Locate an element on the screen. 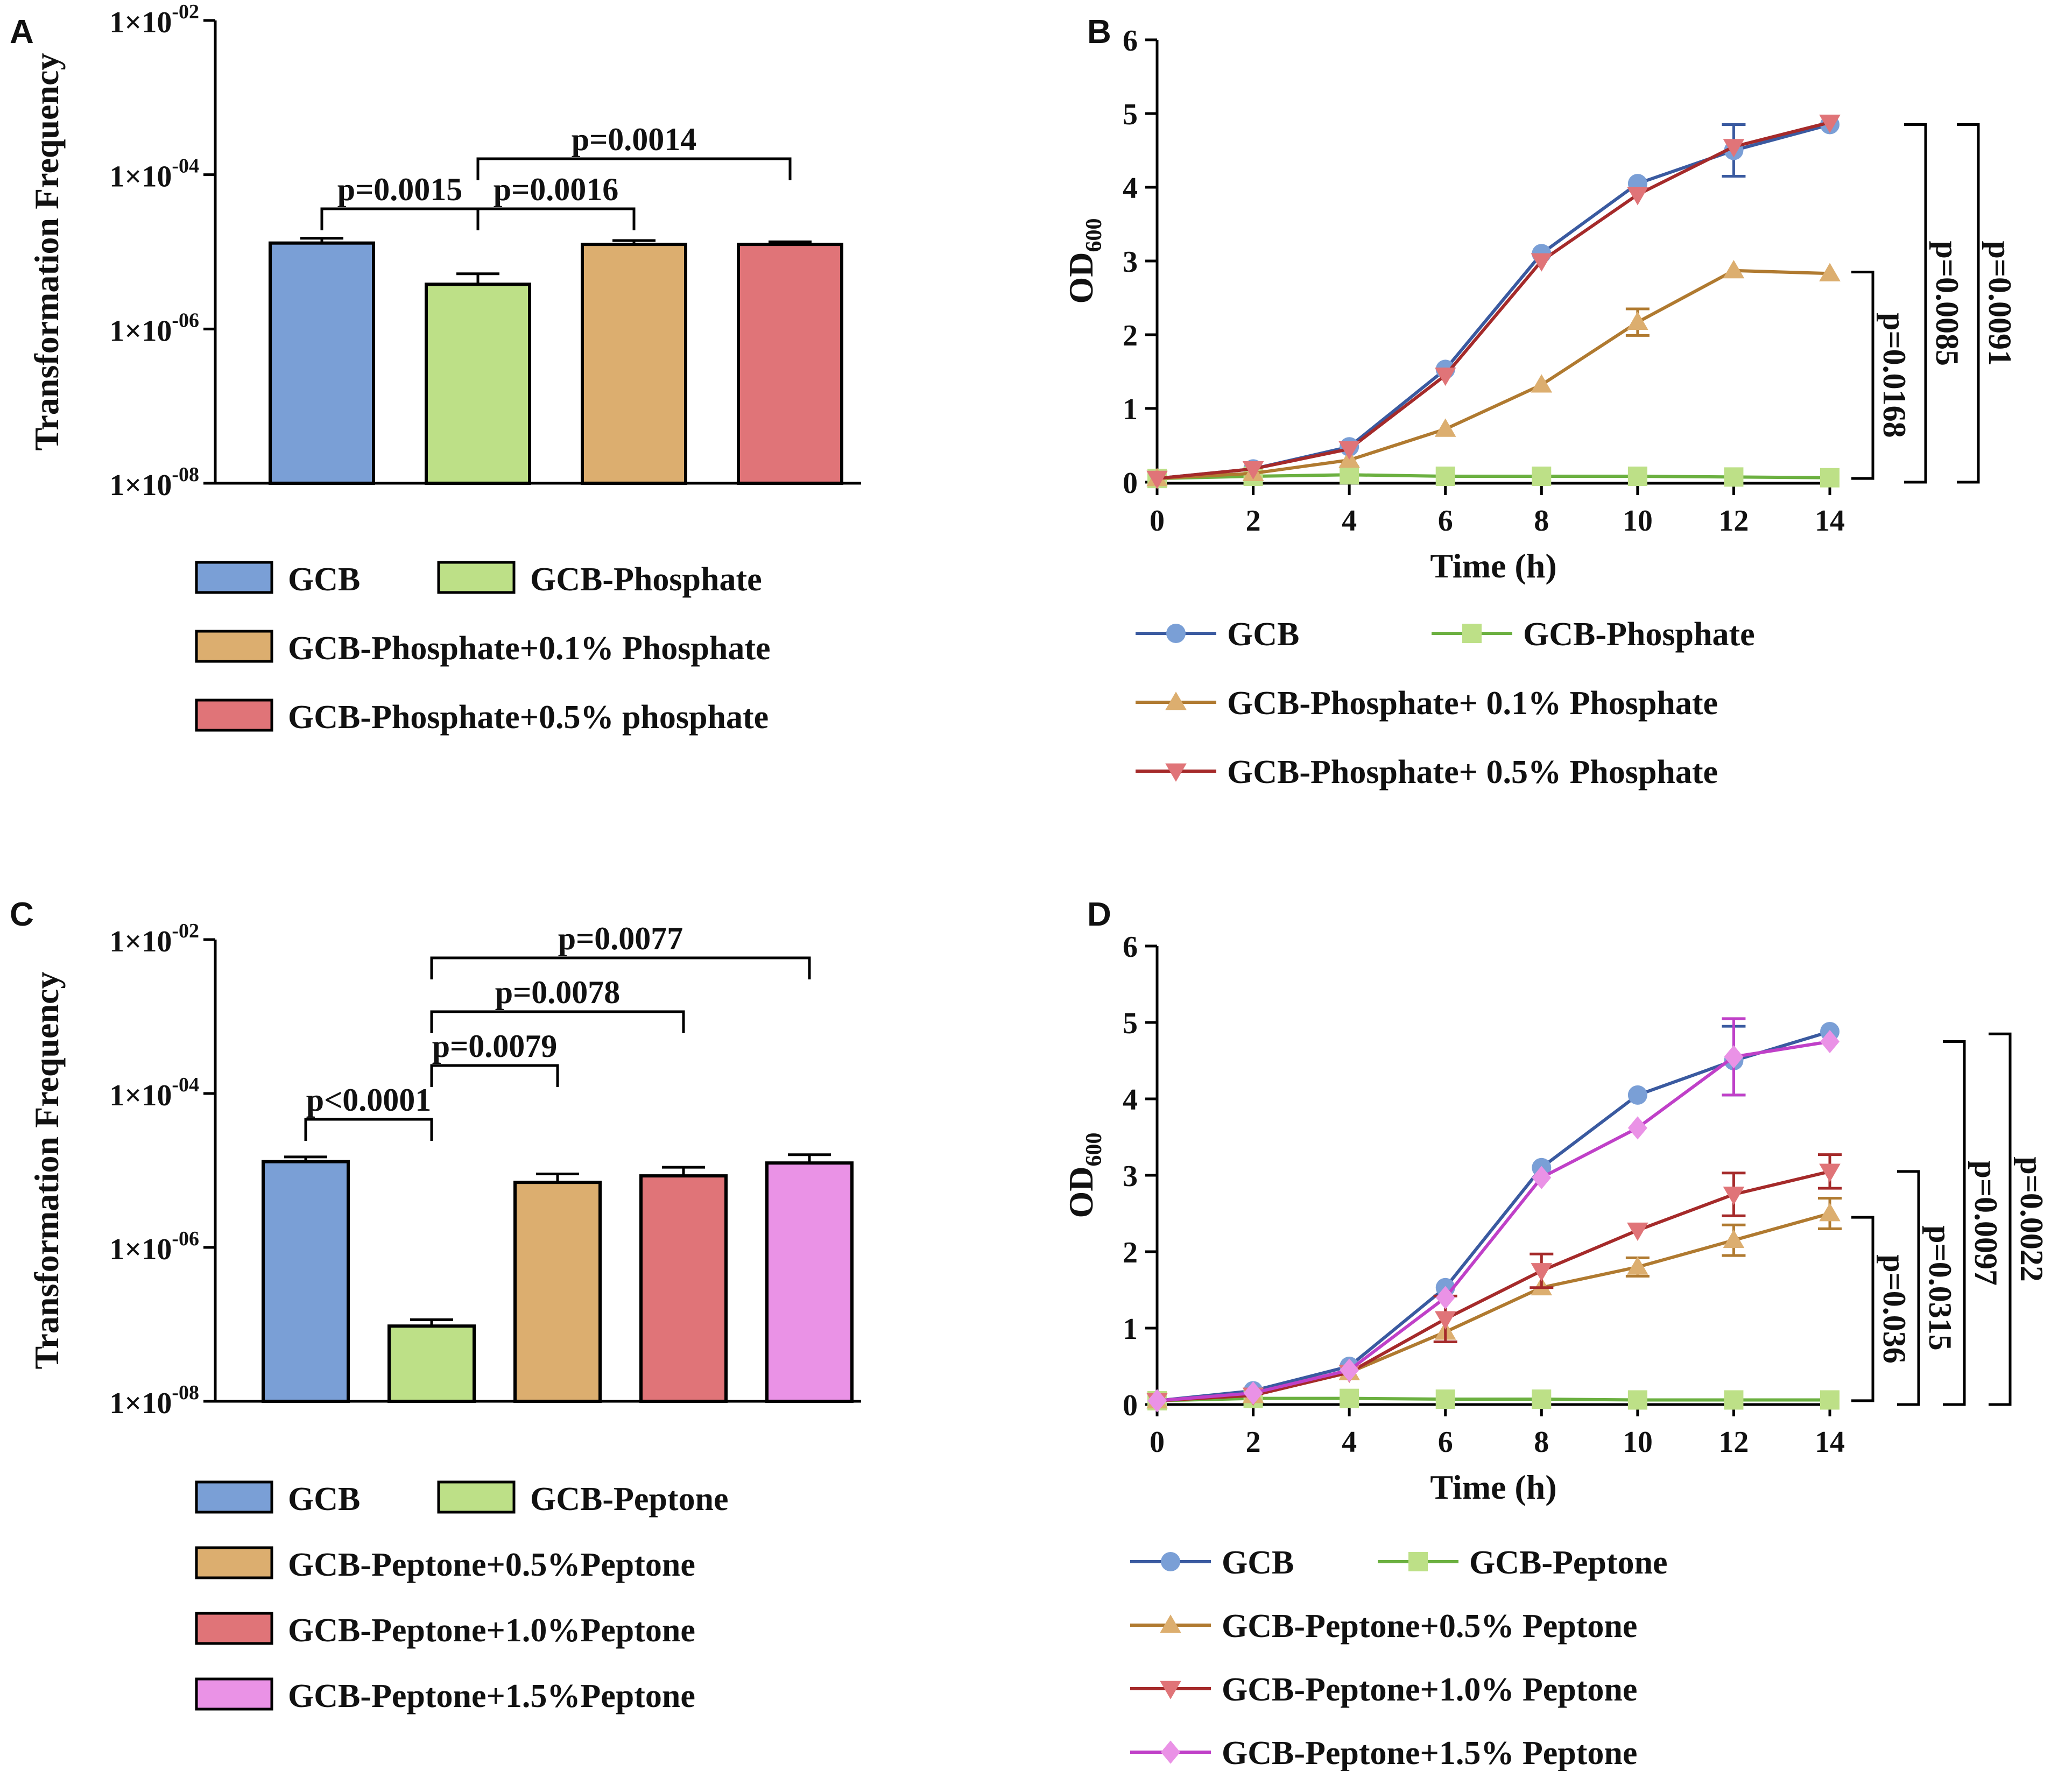  chart-d-significance-bracket is located at coordinates (1908, 1288).